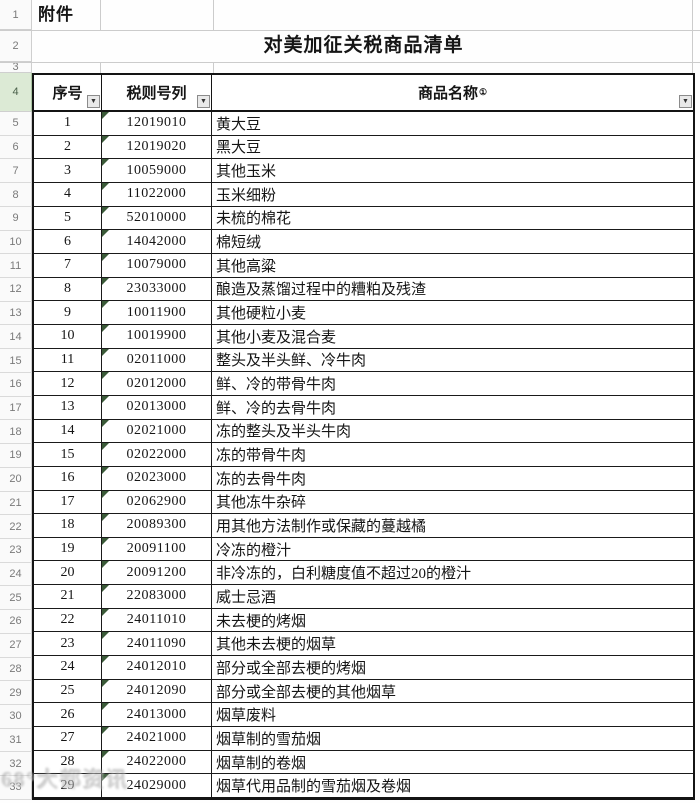 The height and width of the screenshot is (803, 700). Describe the element at coordinates (68, 596) in the screenshot. I see `cell-serial-number: 21` at that location.